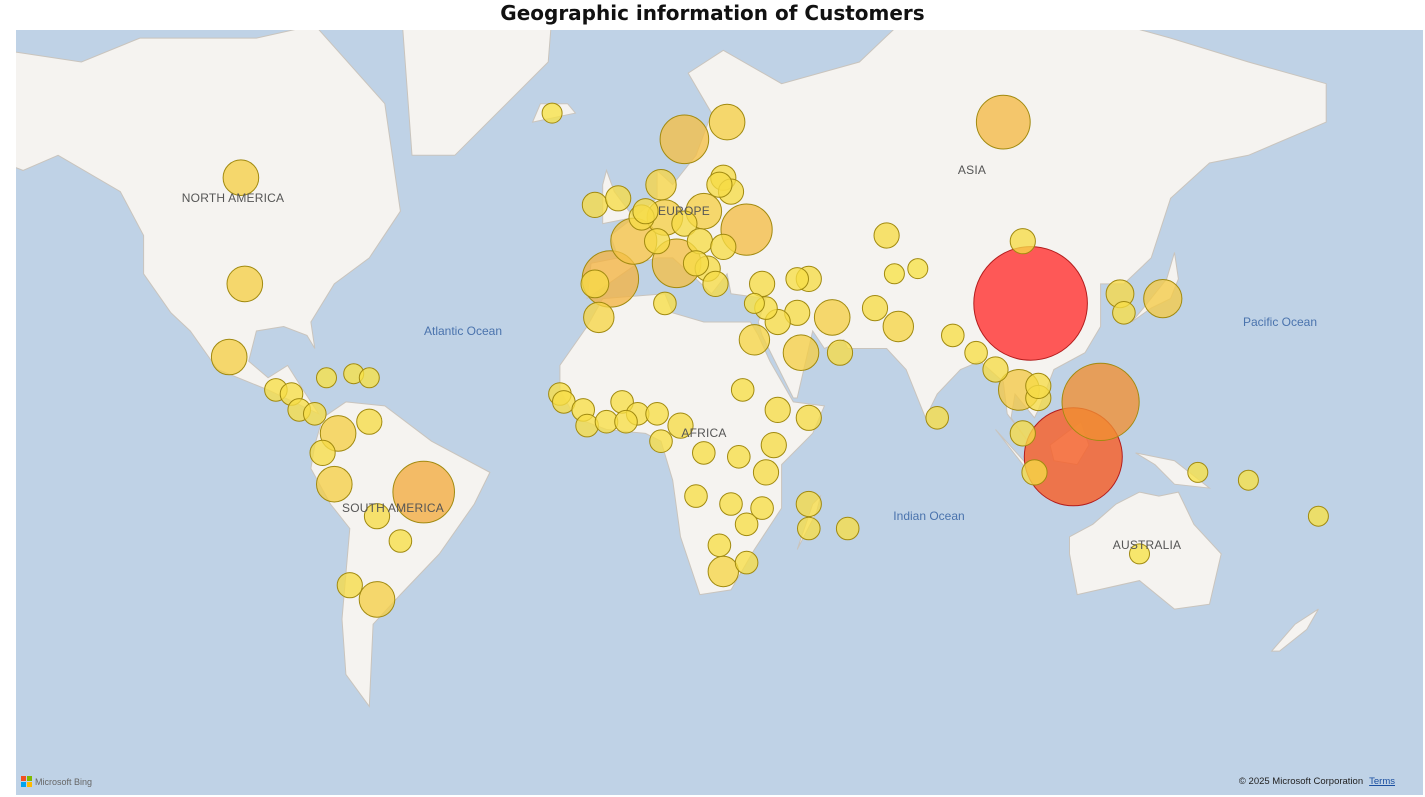 The width and height of the screenshot is (1425, 797). What do you see at coordinates (1382, 781) in the screenshot?
I see `terms-link: Terms` at bounding box center [1382, 781].